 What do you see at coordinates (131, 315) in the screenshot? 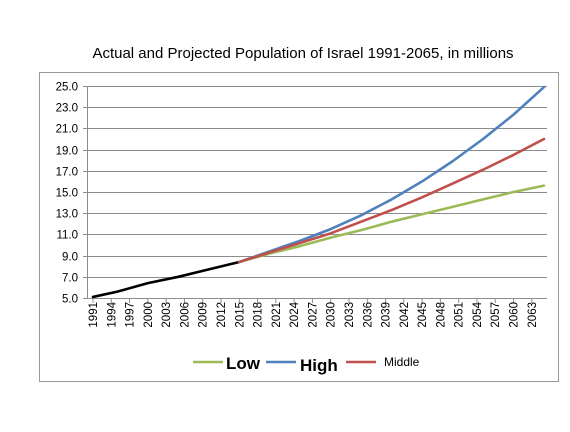
I see `x-tick-label: 1997` at bounding box center [131, 315].